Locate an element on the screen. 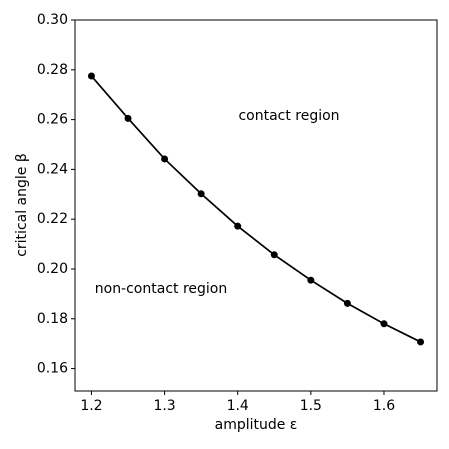 This screenshot has width=449, height=449. y-tick-label: 0.28 is located at coordinates (52, 70).